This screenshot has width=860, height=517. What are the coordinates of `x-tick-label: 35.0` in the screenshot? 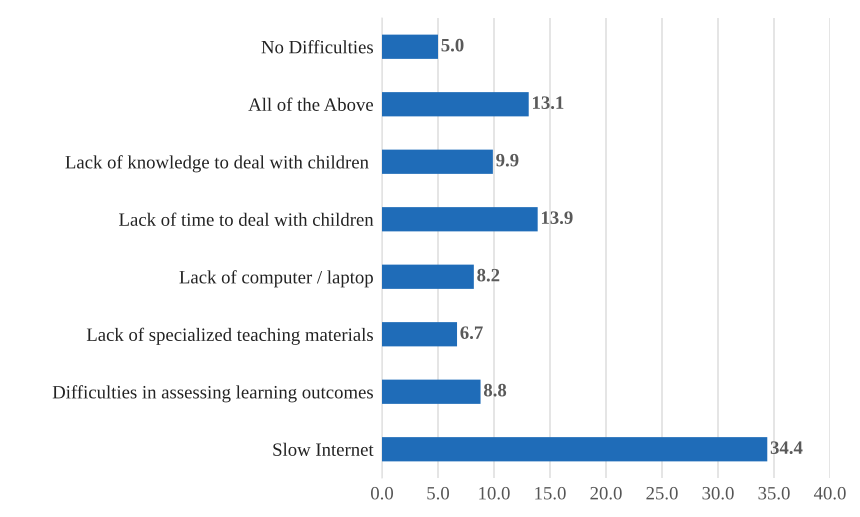 It's located at (774, 493).